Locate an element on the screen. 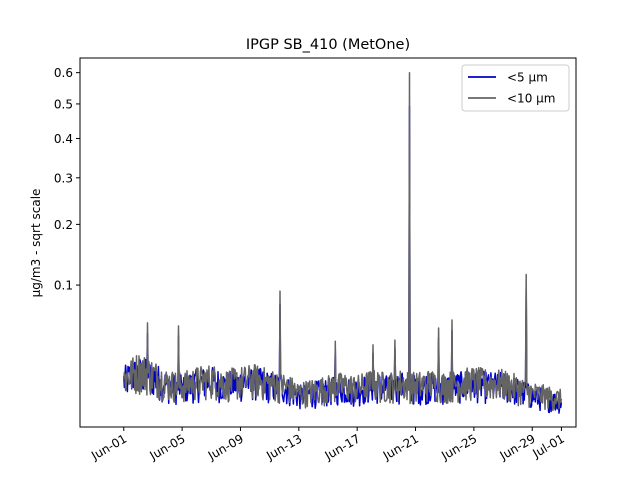  legend: <5 µm <10 µm is located at coordinates (515, 88).